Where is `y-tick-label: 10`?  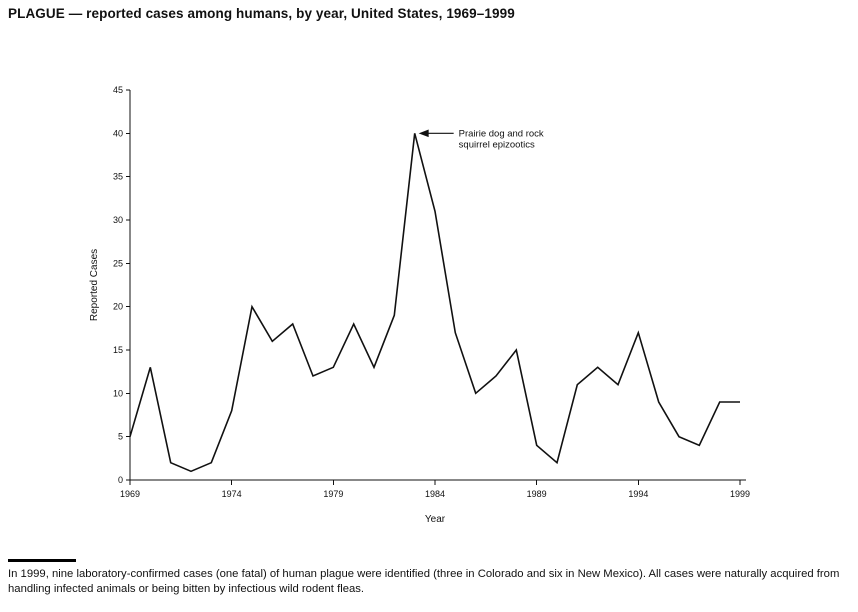
y-tick-label: 10 is located at coordinates (118, 393).